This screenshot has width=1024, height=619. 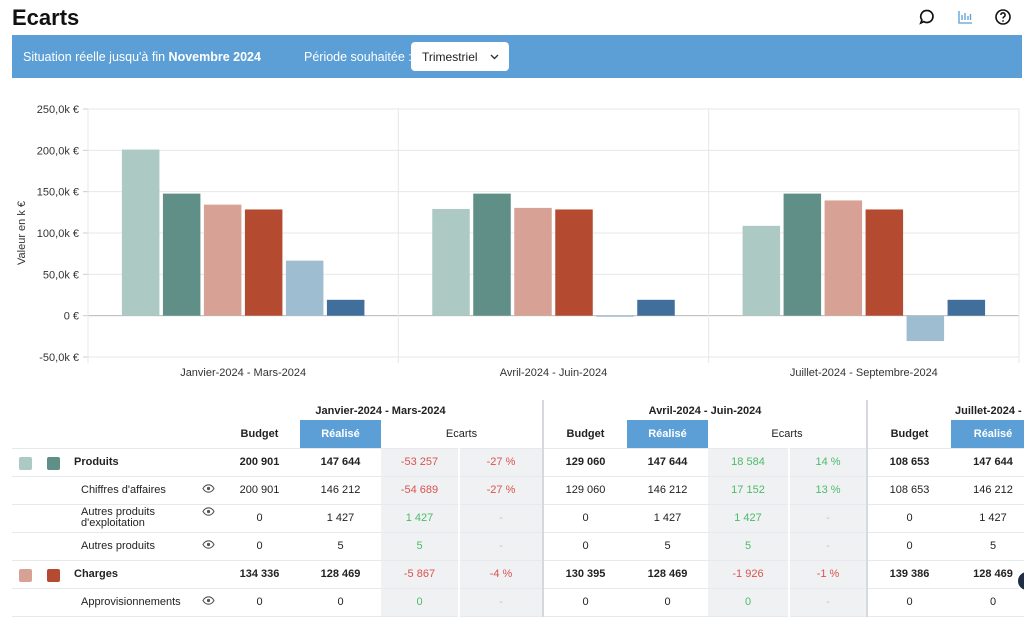 I want to click on periode-label: Période souhaitée :, so click(x=358, y=57).